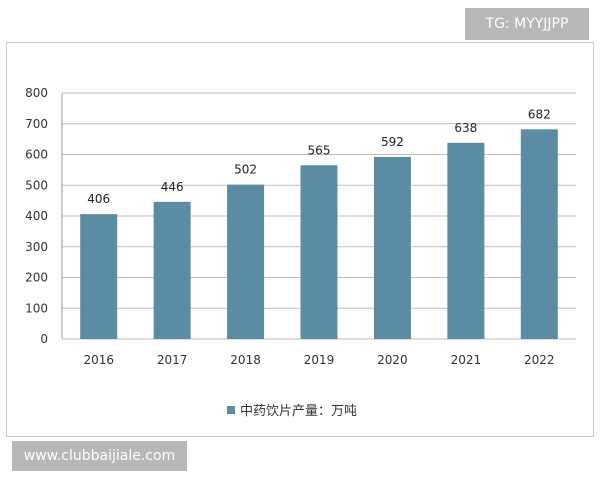  I want to click on y-tick-label: 100, so click(36, 308).